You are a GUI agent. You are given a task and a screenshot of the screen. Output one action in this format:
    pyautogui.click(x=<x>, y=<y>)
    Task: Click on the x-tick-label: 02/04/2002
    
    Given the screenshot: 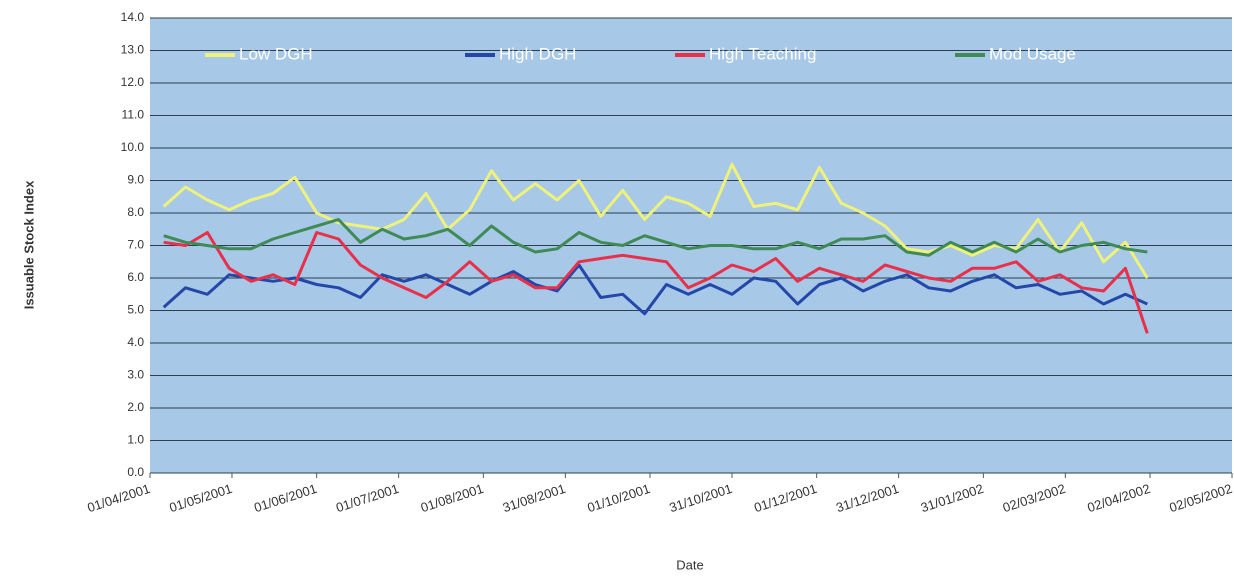 What is the action you would take?
    pyautogui.click(x=1118, y=498)
    